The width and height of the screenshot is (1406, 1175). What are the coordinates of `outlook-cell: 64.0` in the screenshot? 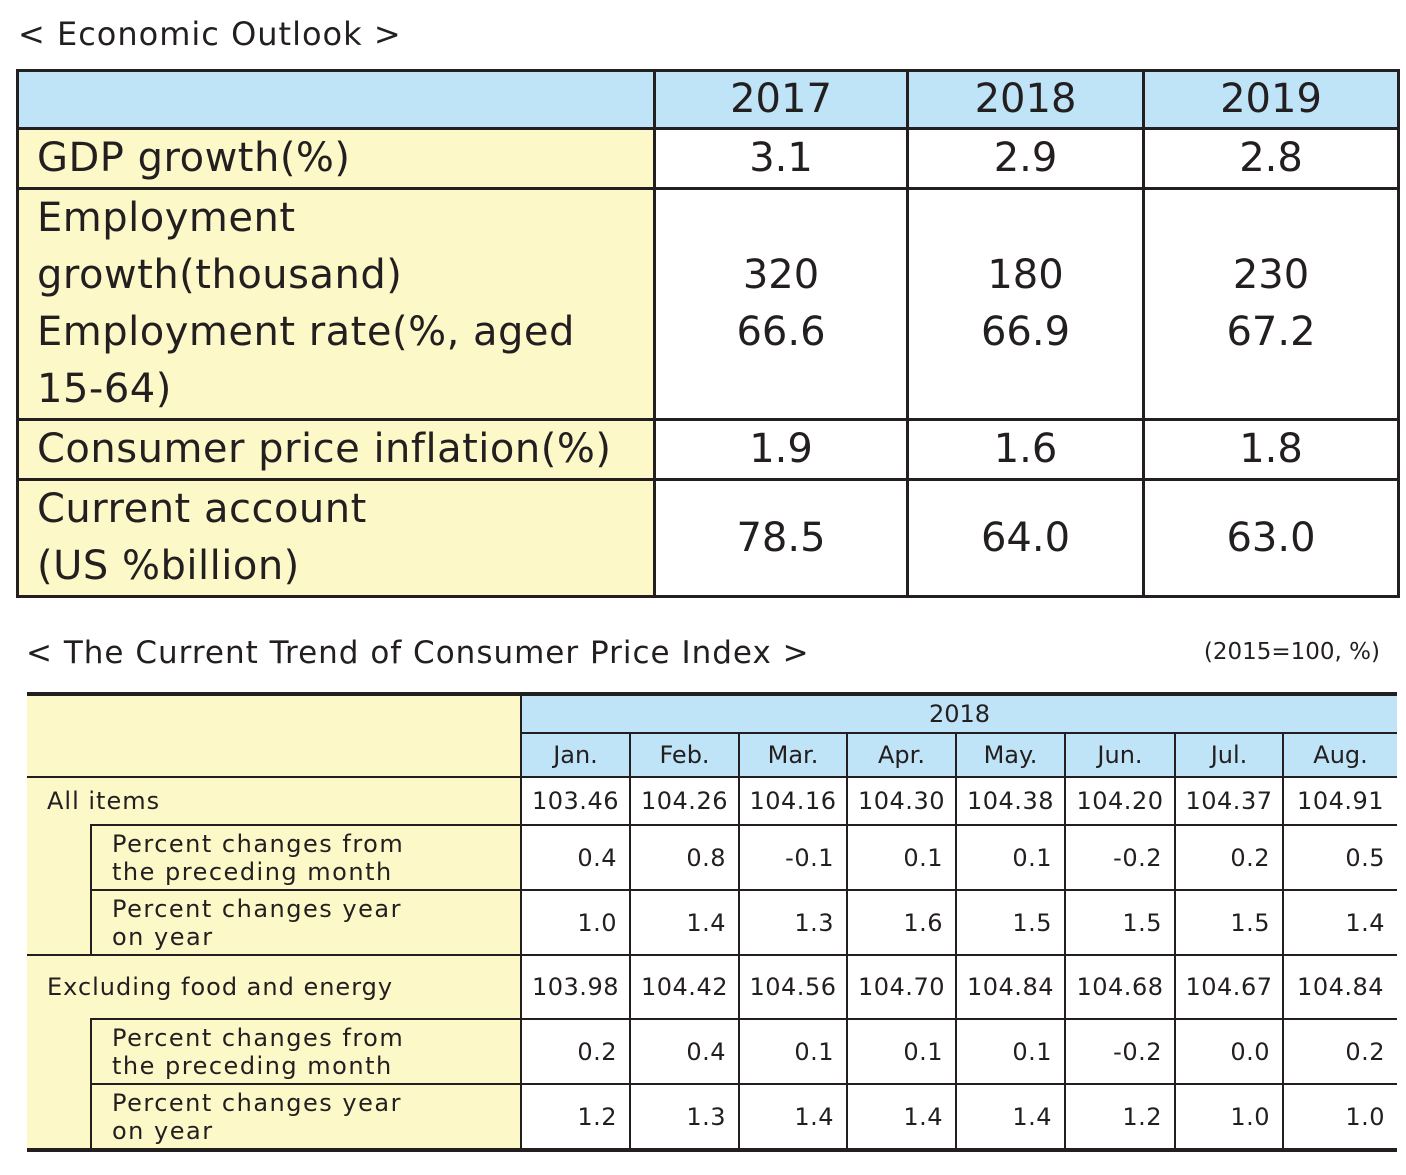 It's located at (1025, 538).